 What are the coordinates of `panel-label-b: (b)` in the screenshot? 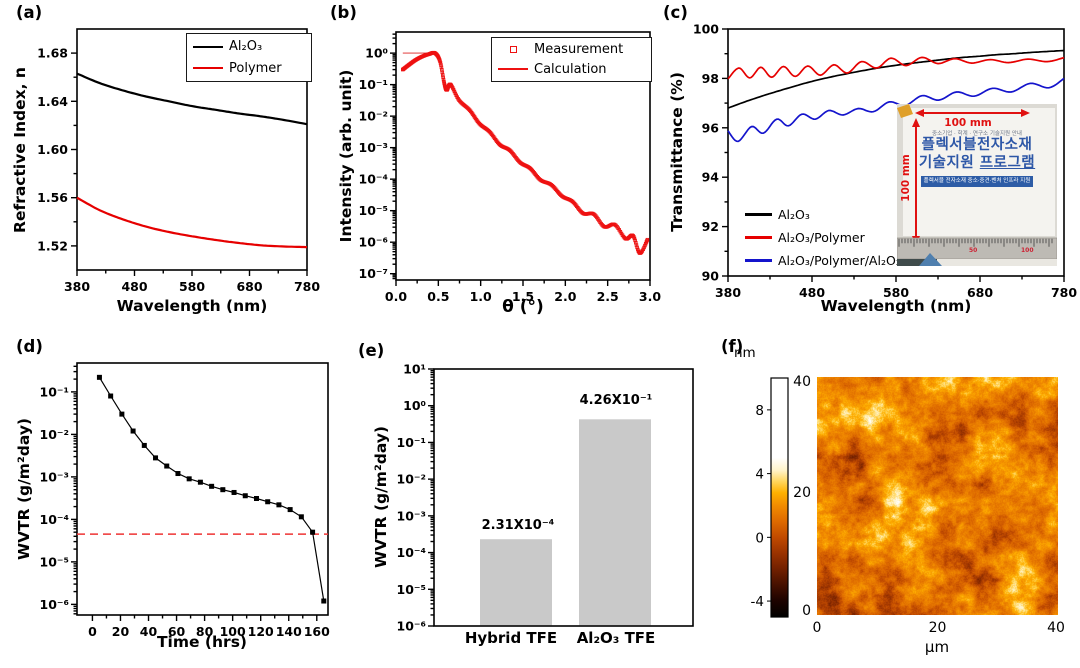 It's located at (343, 12).